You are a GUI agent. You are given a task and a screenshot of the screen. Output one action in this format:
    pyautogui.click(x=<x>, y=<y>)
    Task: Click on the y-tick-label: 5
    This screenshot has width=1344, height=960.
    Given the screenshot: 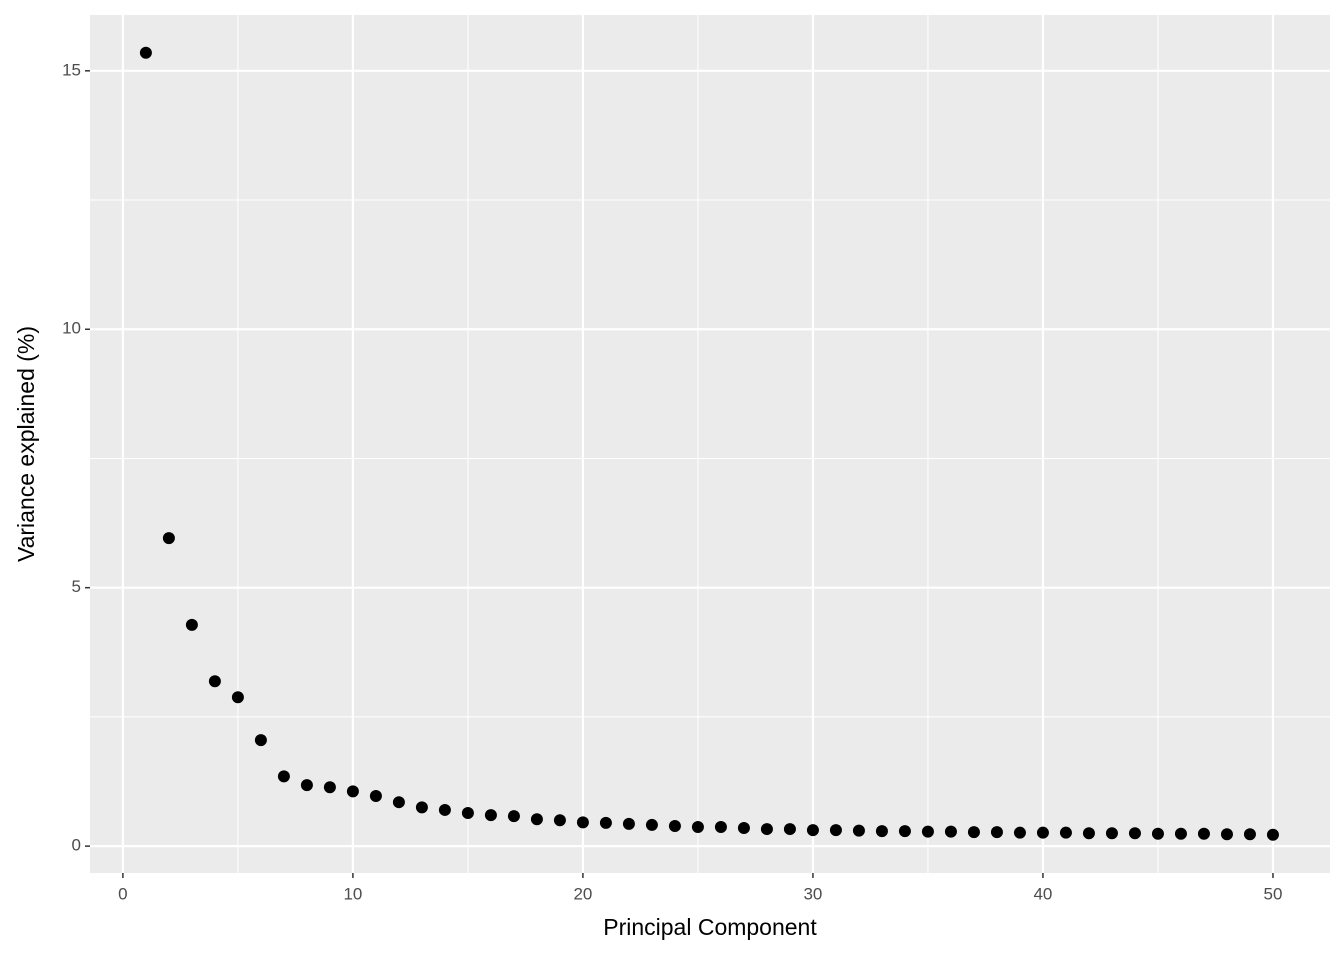 What is the action you would take?
    pyautogui.click(x=76, y=586)
    